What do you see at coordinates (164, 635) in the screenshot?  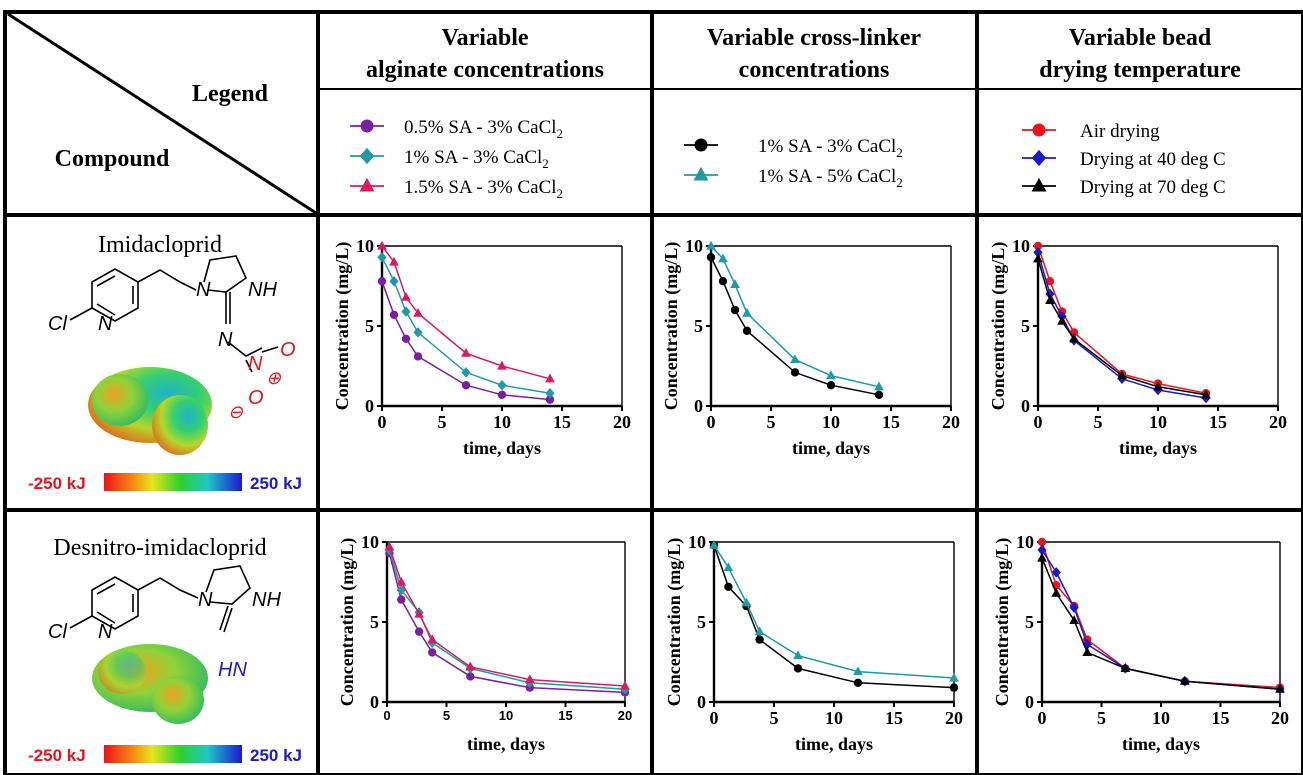 I see `structure-labels-desnitro: Cl N N NH HN` at bounding box center [164, 635].